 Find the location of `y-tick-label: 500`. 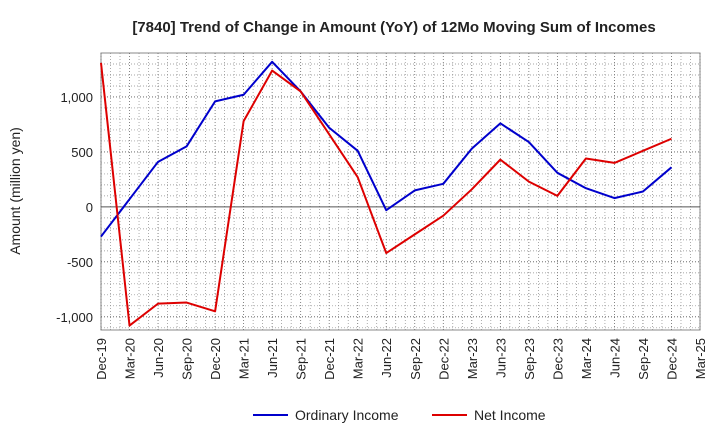

y-tick-label: 500 is located at coordinates (82, 152).